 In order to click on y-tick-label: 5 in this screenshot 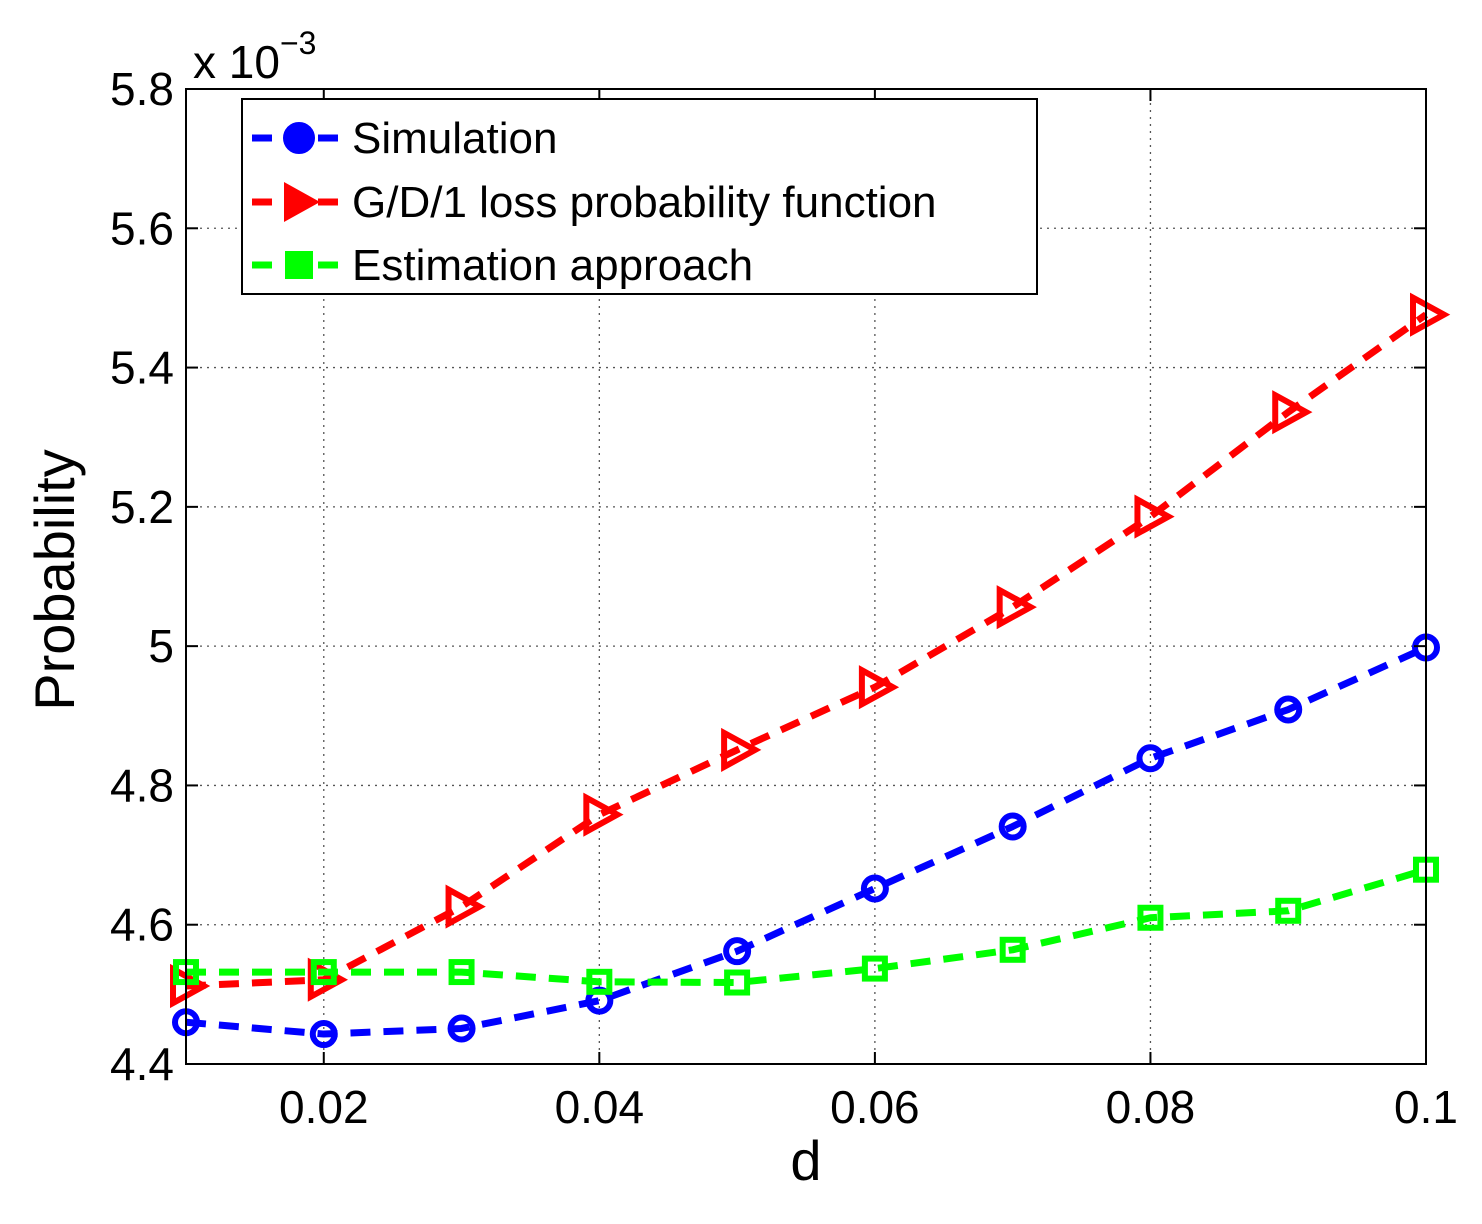, I will do `click(161, 646)`.